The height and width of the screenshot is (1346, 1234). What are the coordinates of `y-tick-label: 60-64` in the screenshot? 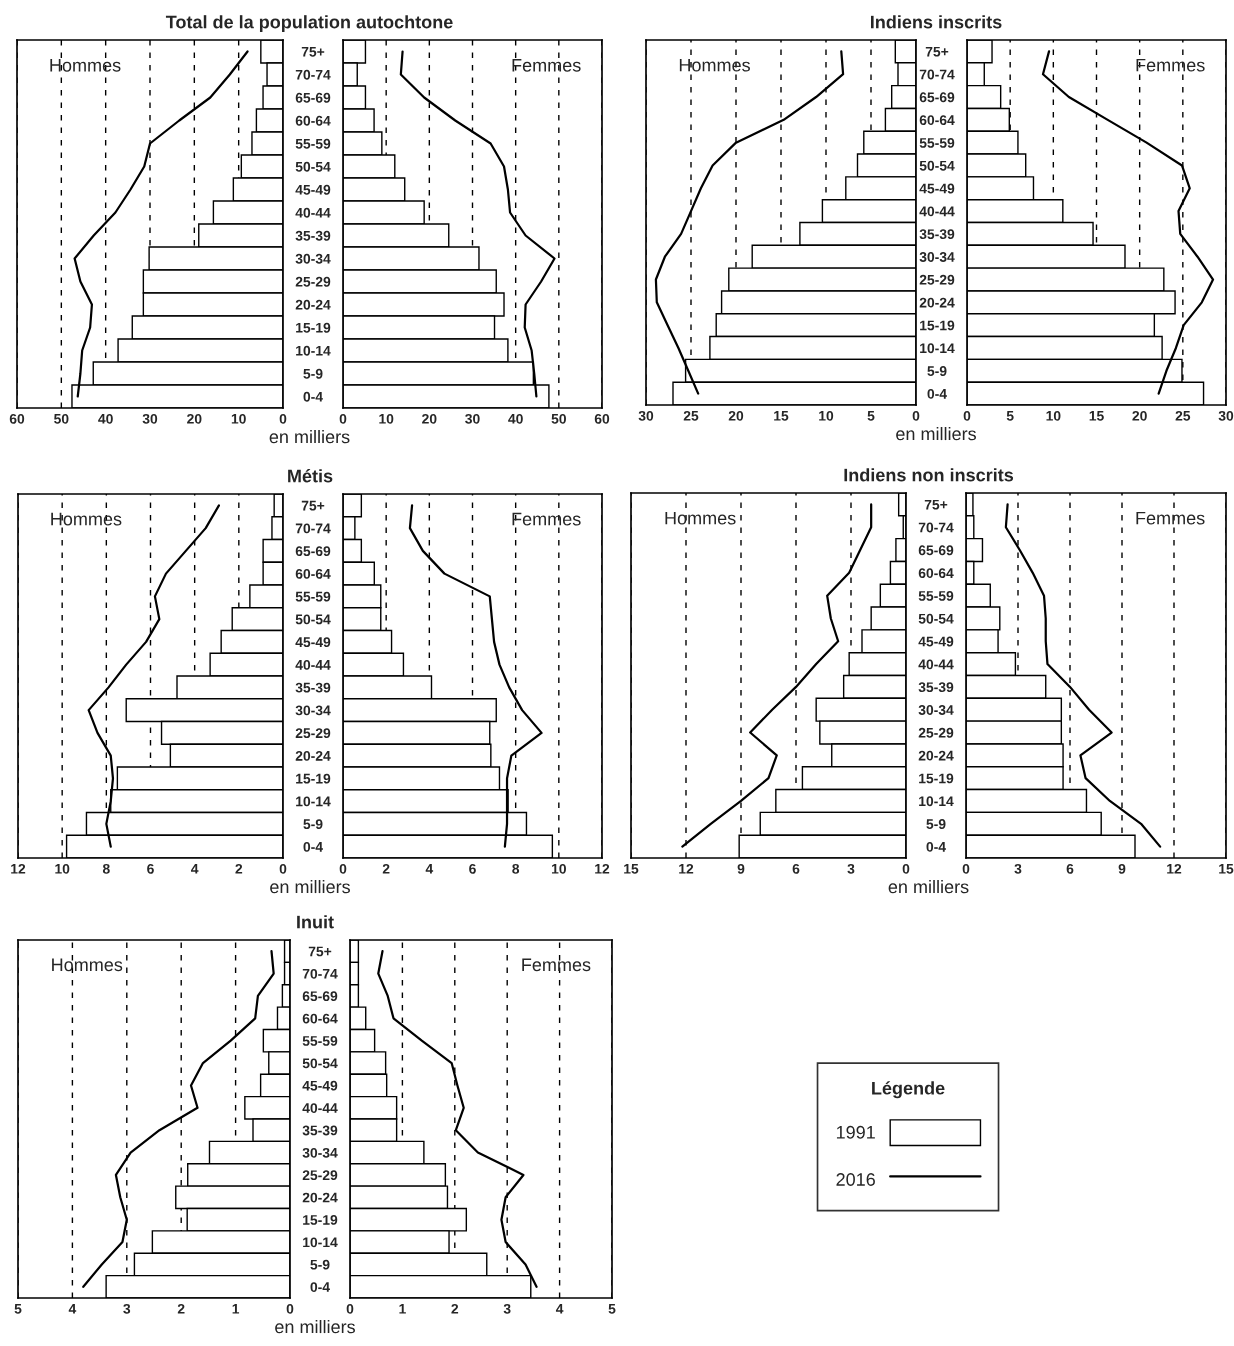 It's located at (320, 1018).